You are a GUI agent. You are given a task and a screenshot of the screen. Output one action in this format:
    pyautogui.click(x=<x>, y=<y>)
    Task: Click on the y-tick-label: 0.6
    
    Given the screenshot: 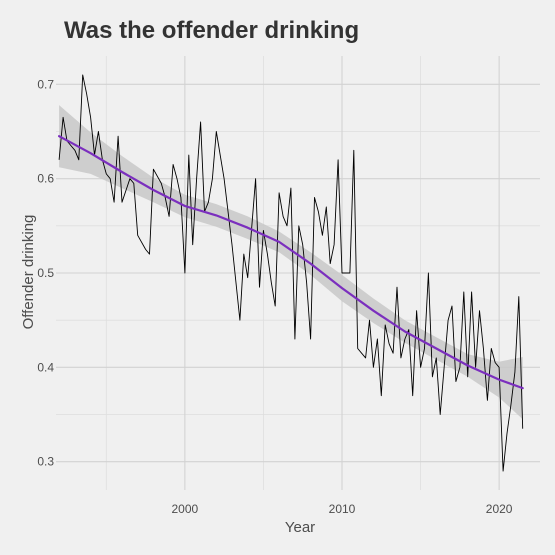 What is the action you would take?
    pyautogui.click(x=45, y=179)
    